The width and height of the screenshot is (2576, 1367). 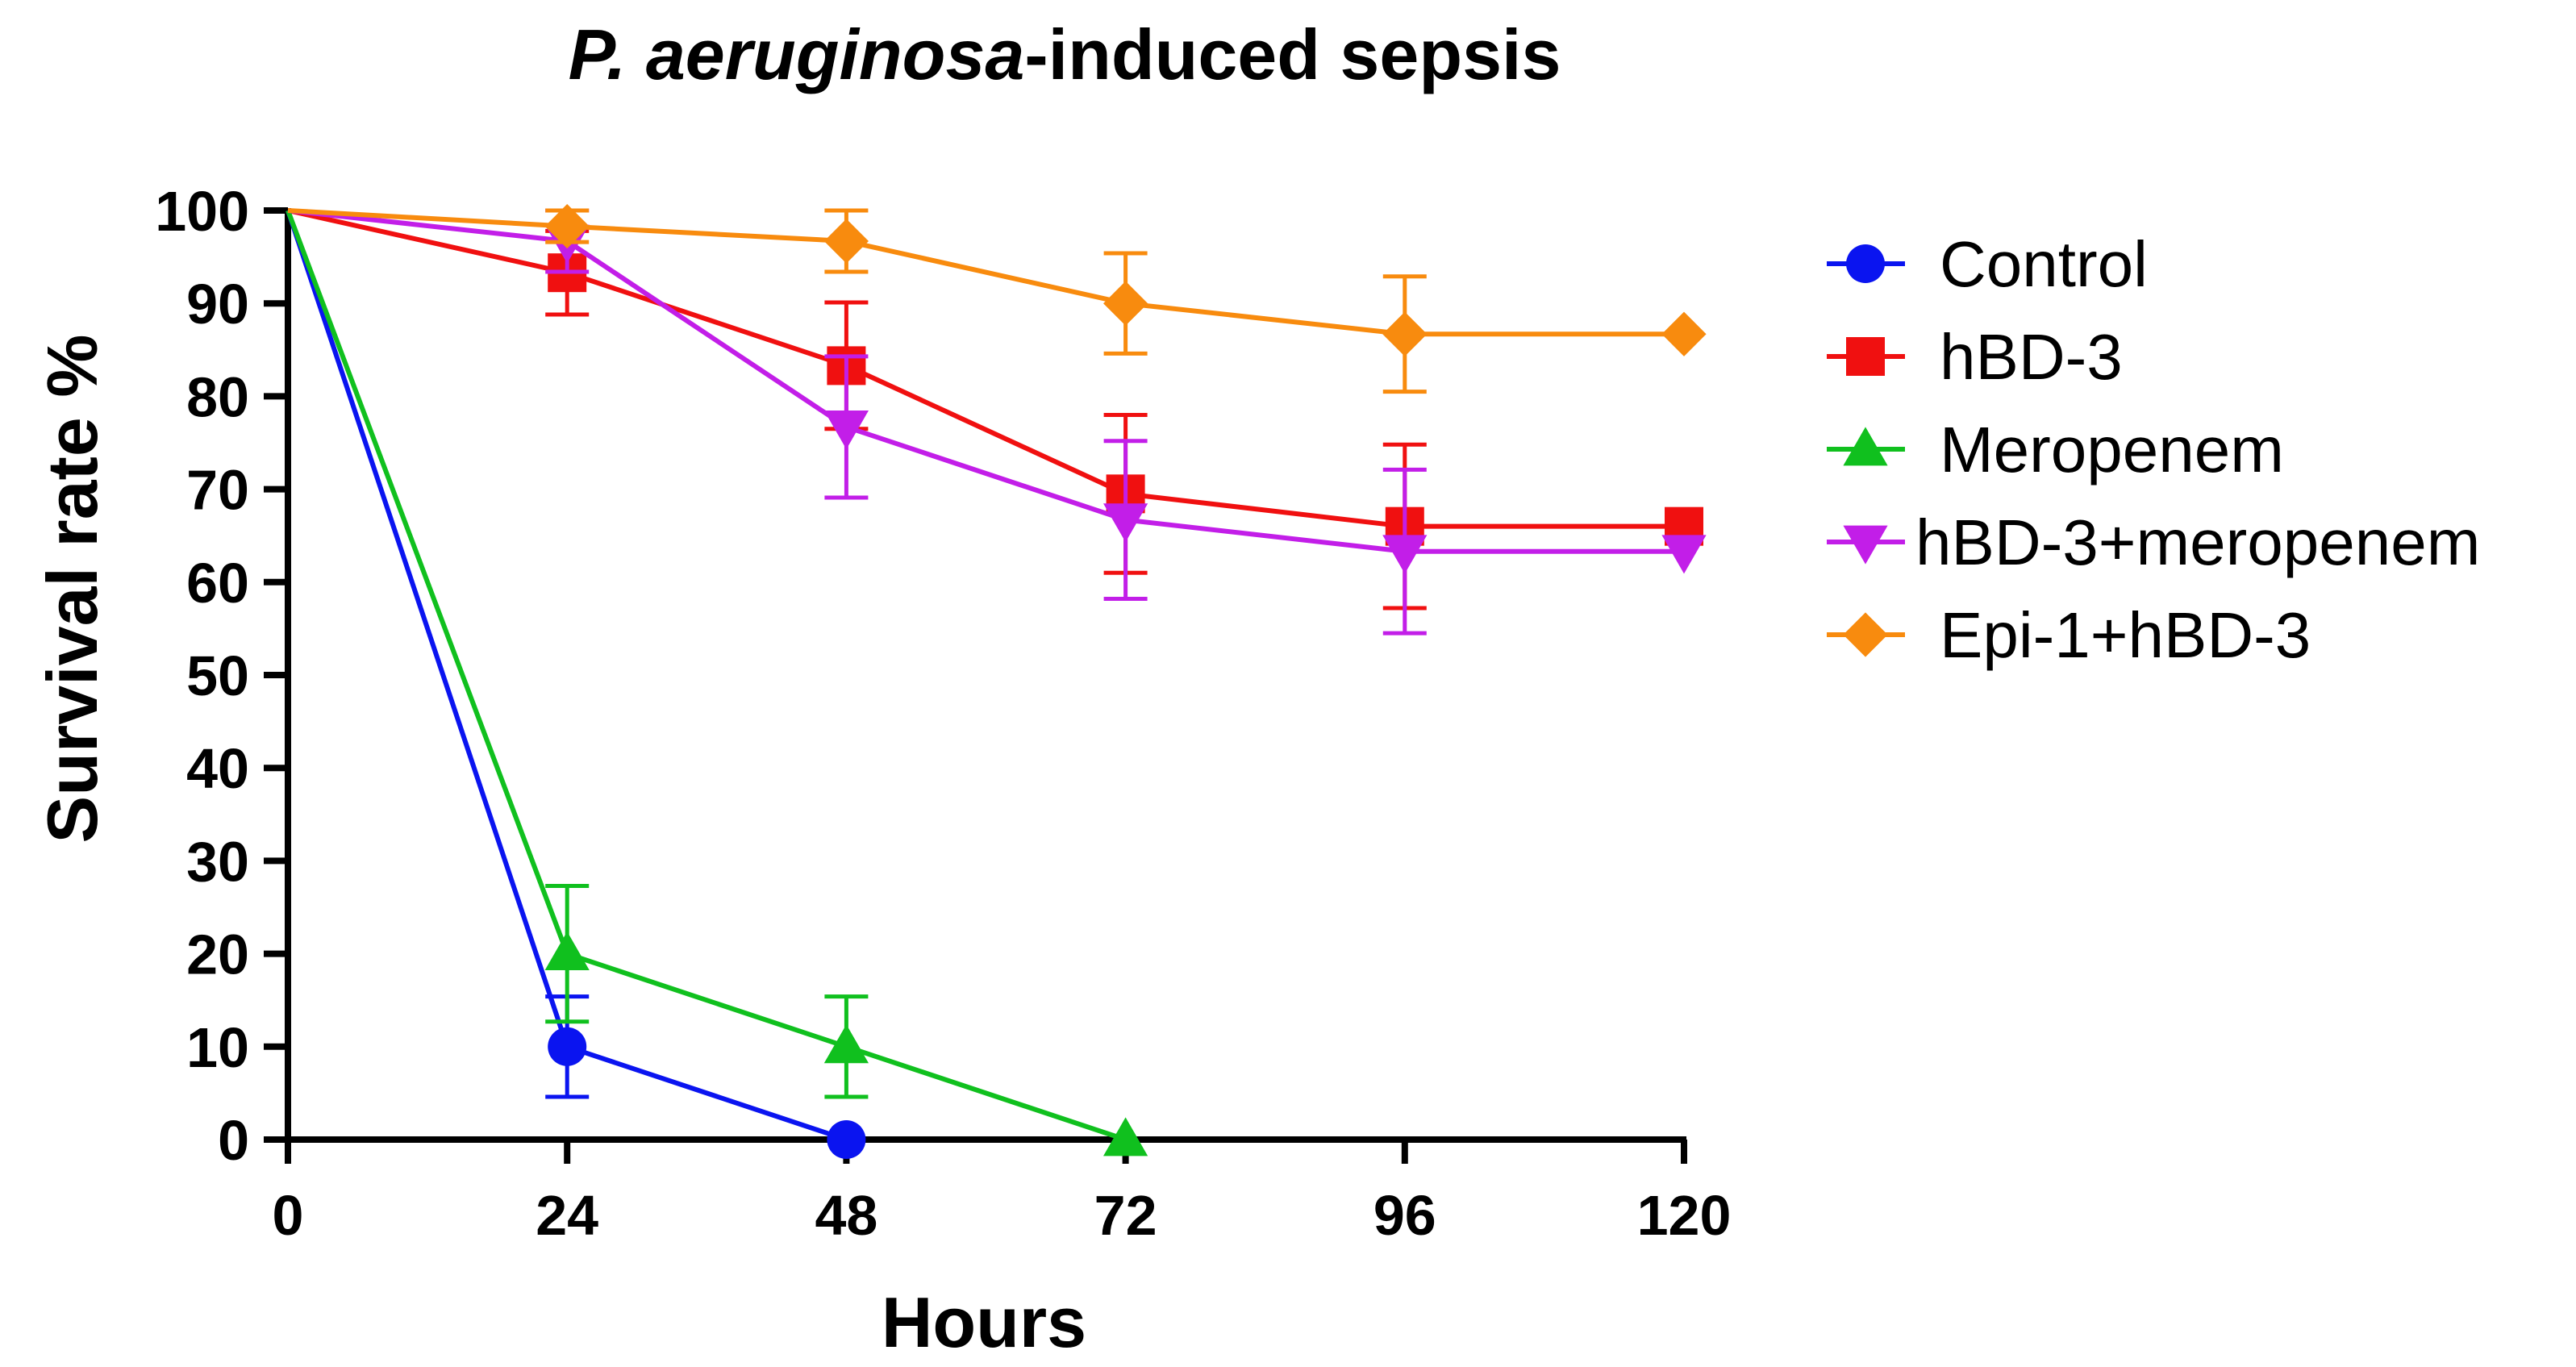 I want to click on legend-item: Meropenem, so click(x=2055, y=450).